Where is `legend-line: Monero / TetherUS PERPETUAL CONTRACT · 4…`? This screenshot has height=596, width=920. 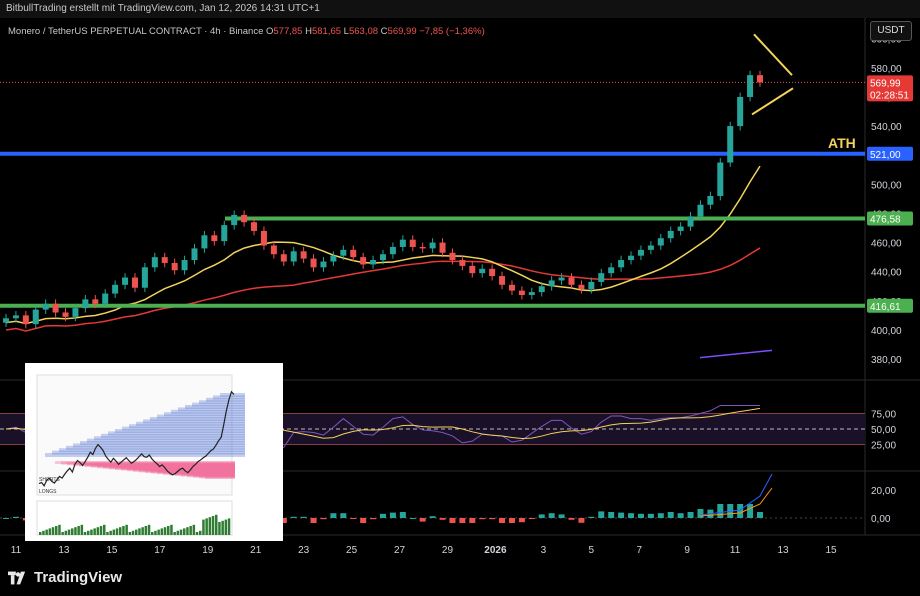 legend-line: Monero / TetherUS PERPETUAL CONTRACT · 4… is located at coordinates (246, 31).